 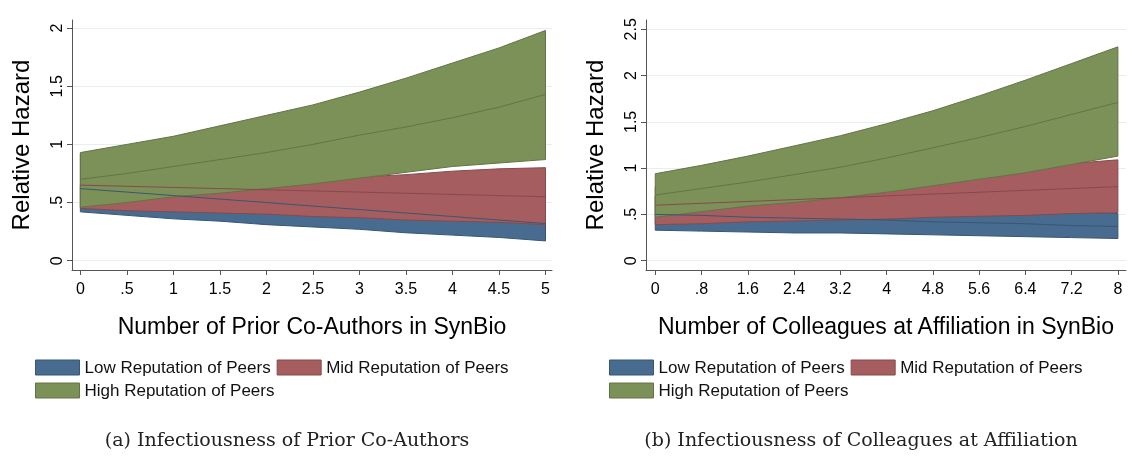 What do you see at coordinates (1071, 288) in the screenshot?
I see `x-tick-label: 7.2` at bounding box center [1071, 288].